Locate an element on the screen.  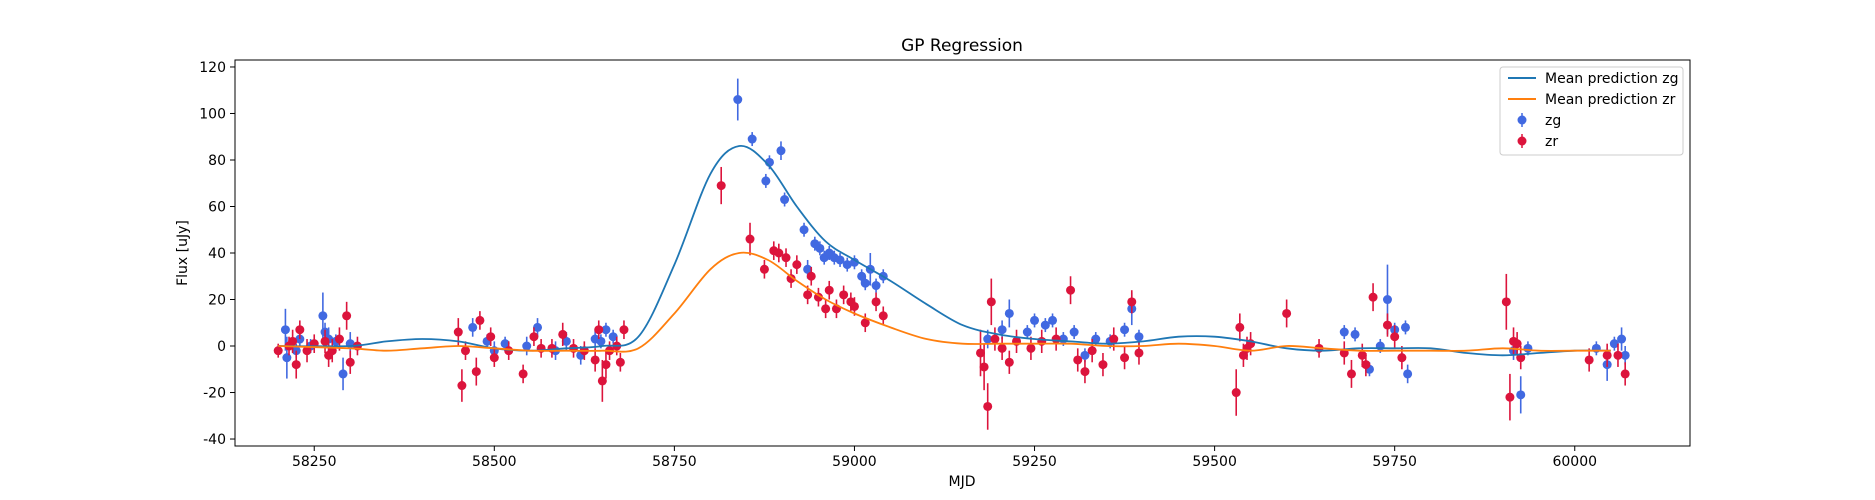
legend-label-zr: zr is located at coordinates (1551, 142).